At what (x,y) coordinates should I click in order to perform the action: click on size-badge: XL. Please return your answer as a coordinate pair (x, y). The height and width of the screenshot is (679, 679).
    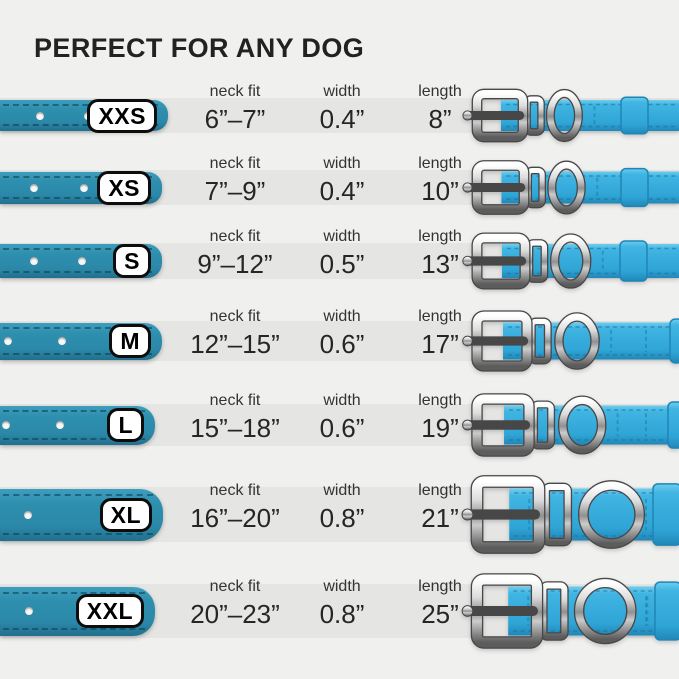
    Looking at the image, I should click on (125, 514).